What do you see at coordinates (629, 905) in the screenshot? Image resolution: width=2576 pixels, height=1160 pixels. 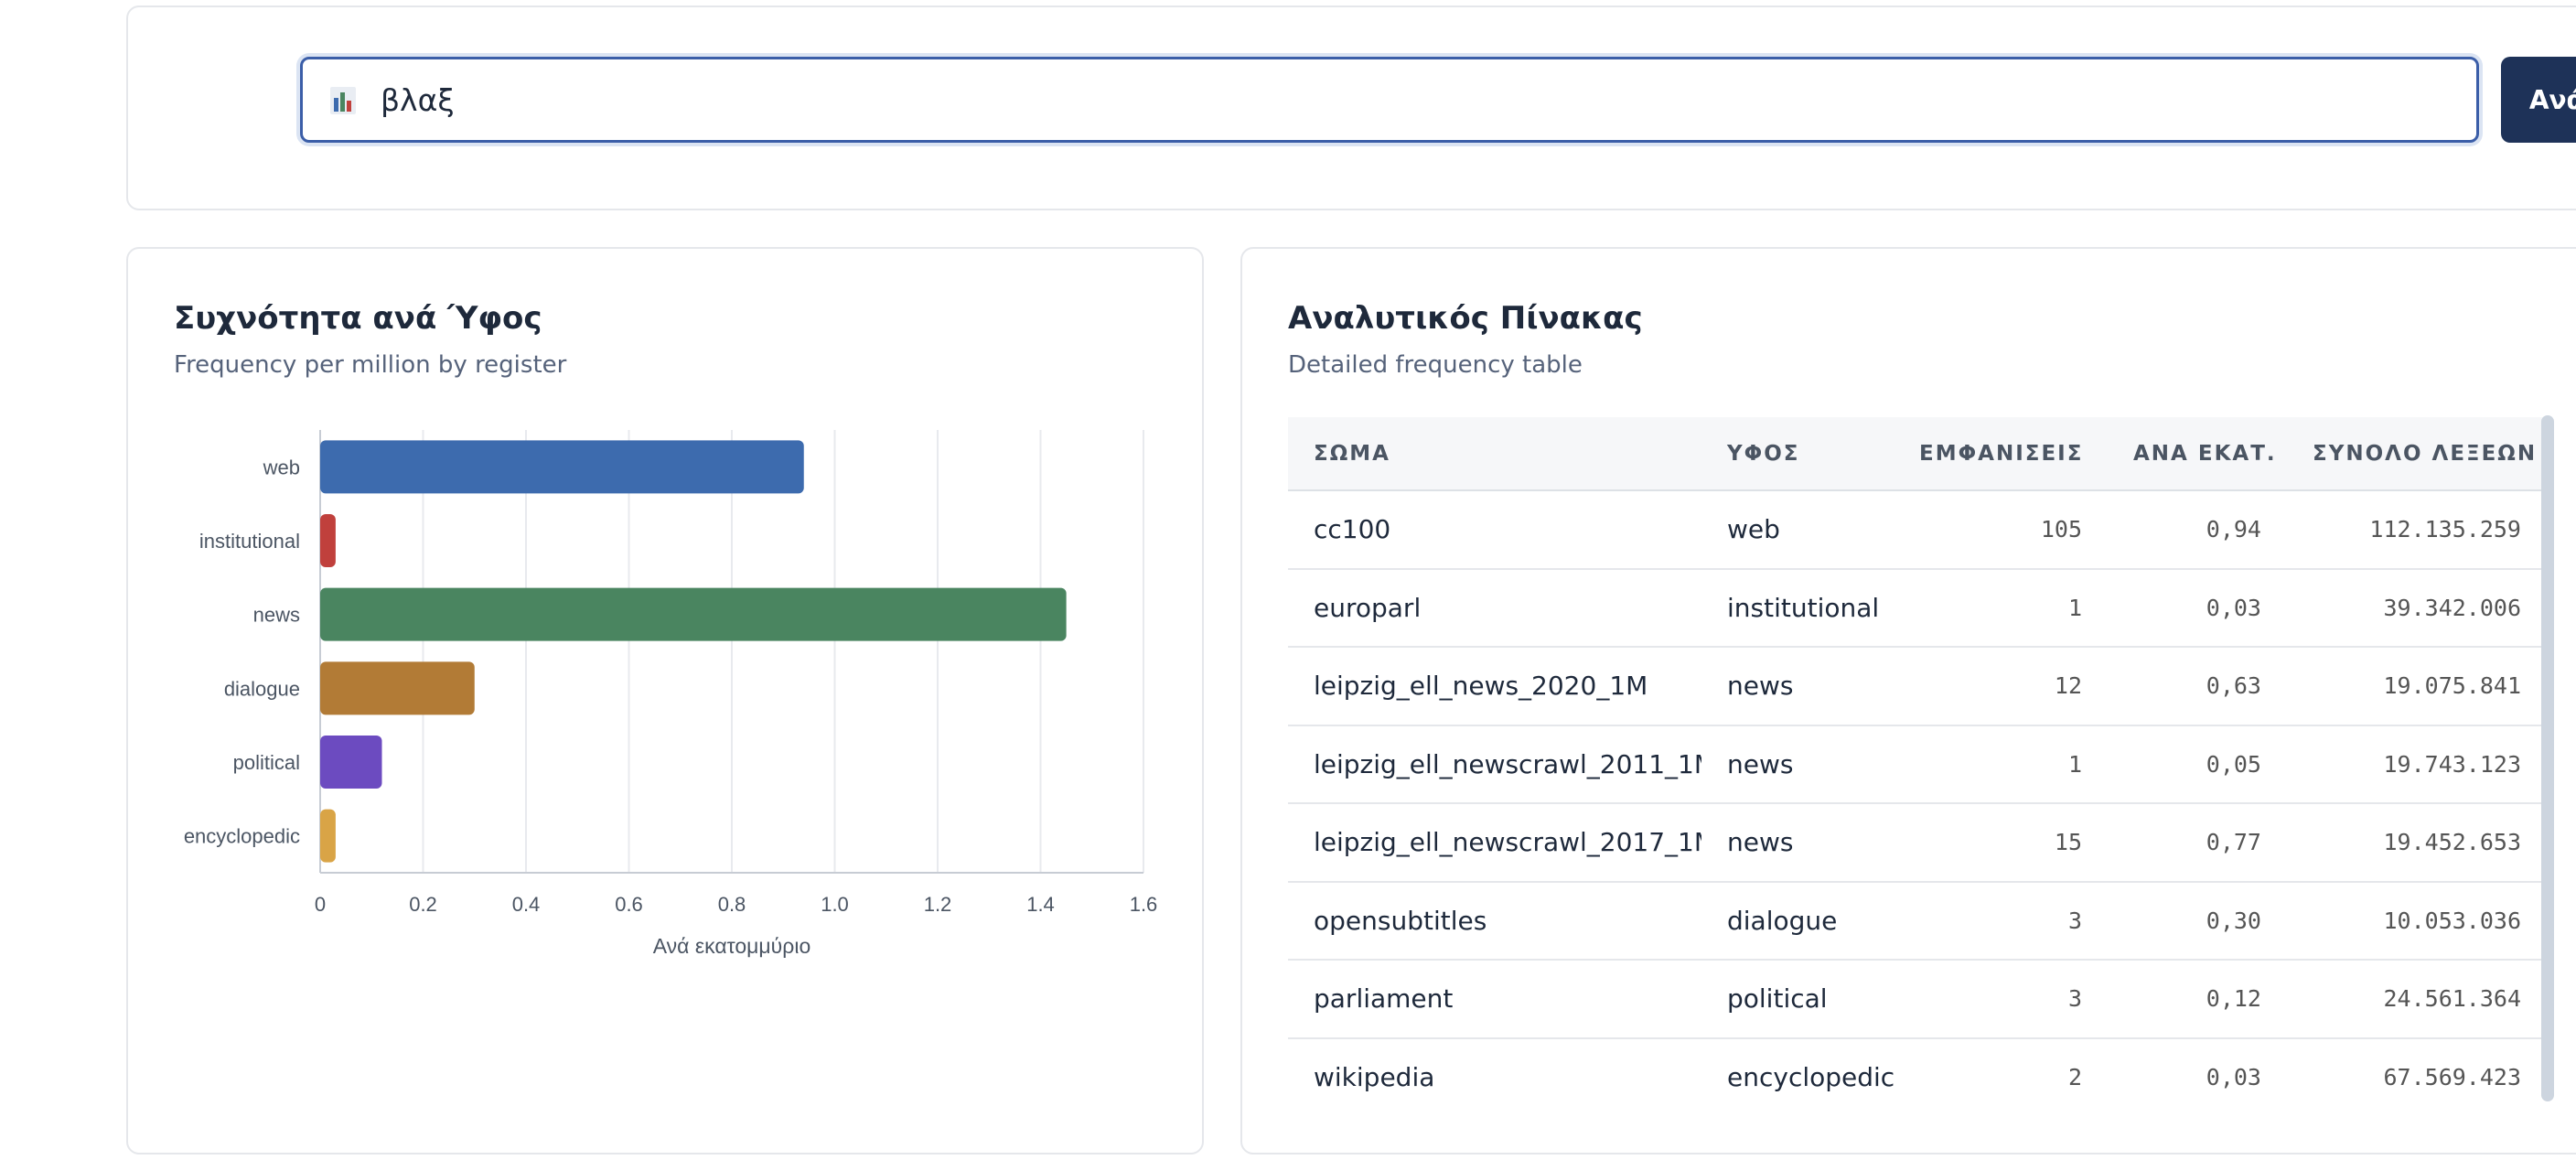 I see `x-tick-label: 0.6` at bounding box center [629, 905].